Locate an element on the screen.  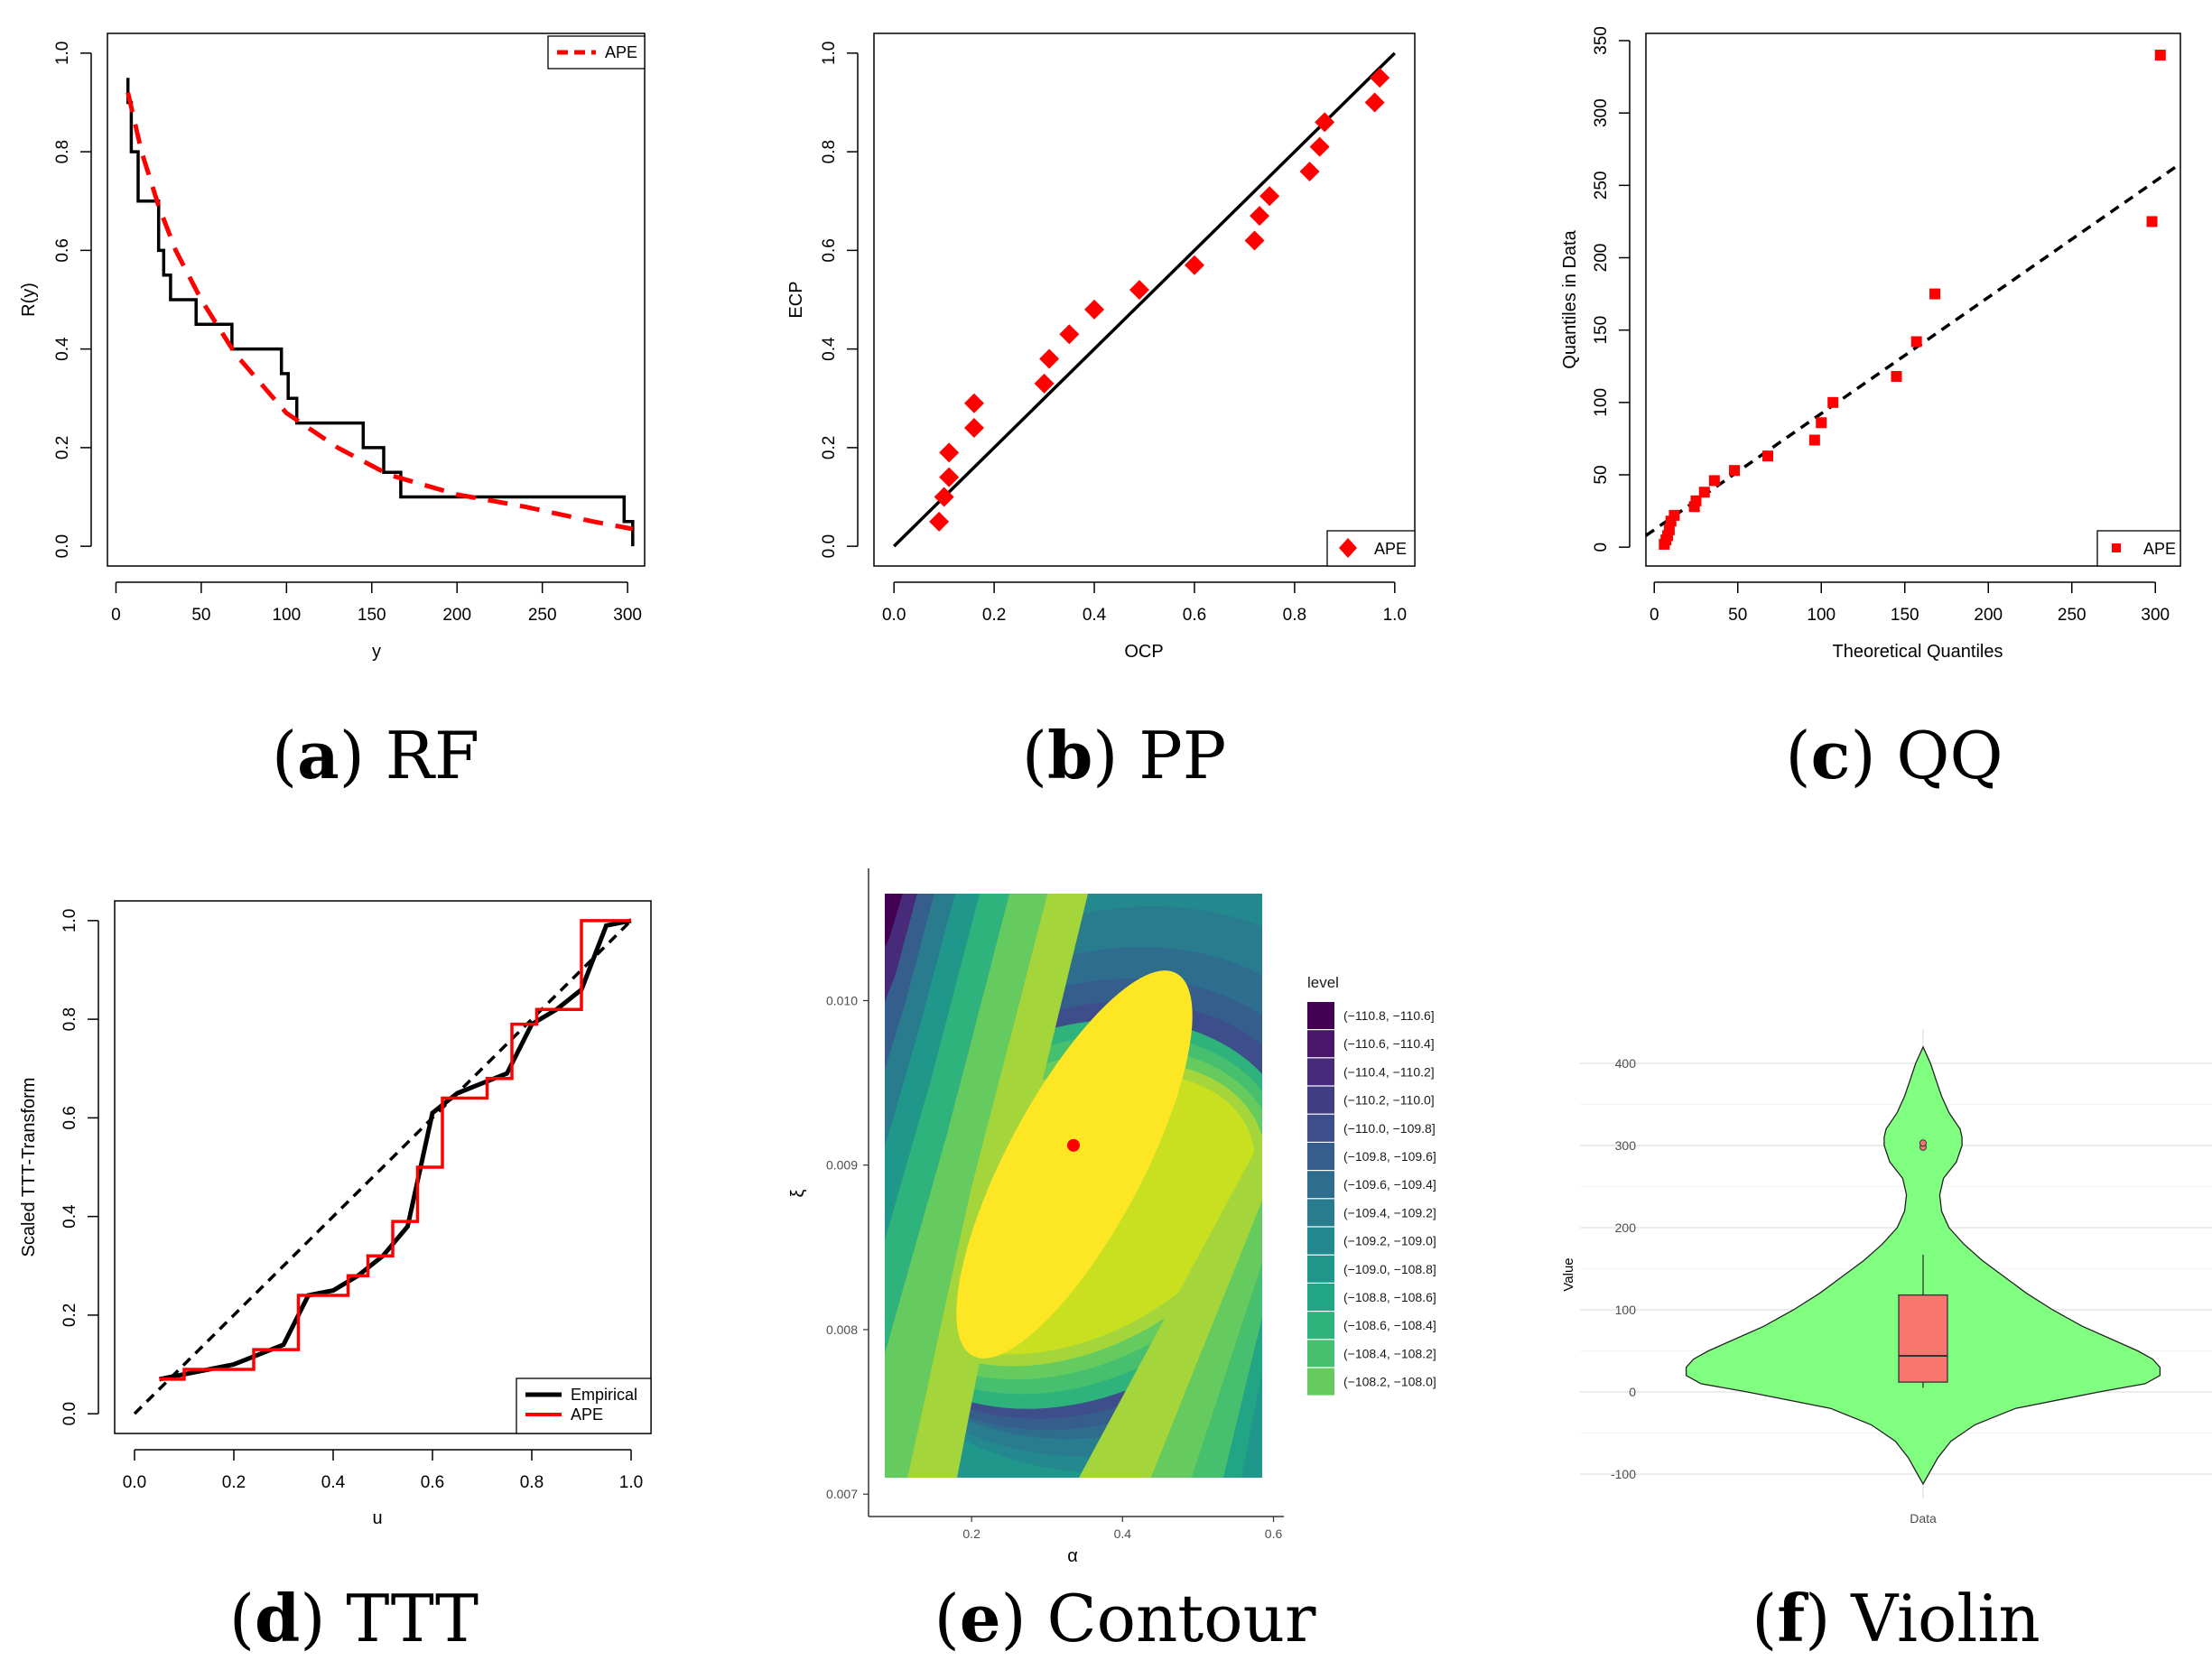
pp-axis-ticks: 0.0 0.2 0.4 0.6 0.8 1.0 0.0 0.2 0.4 0.6 0.8 1.0 is located at coordinates (1113, 333).